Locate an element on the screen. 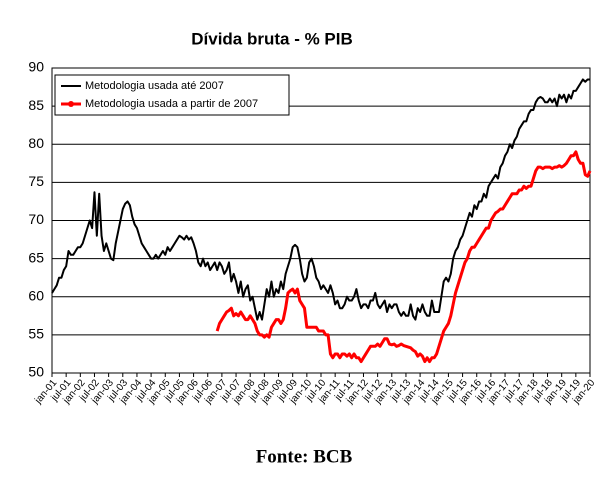 The width and height of the screenshot is (604, 488). source: Fonte: BCB is located at coordinates (304, 456).